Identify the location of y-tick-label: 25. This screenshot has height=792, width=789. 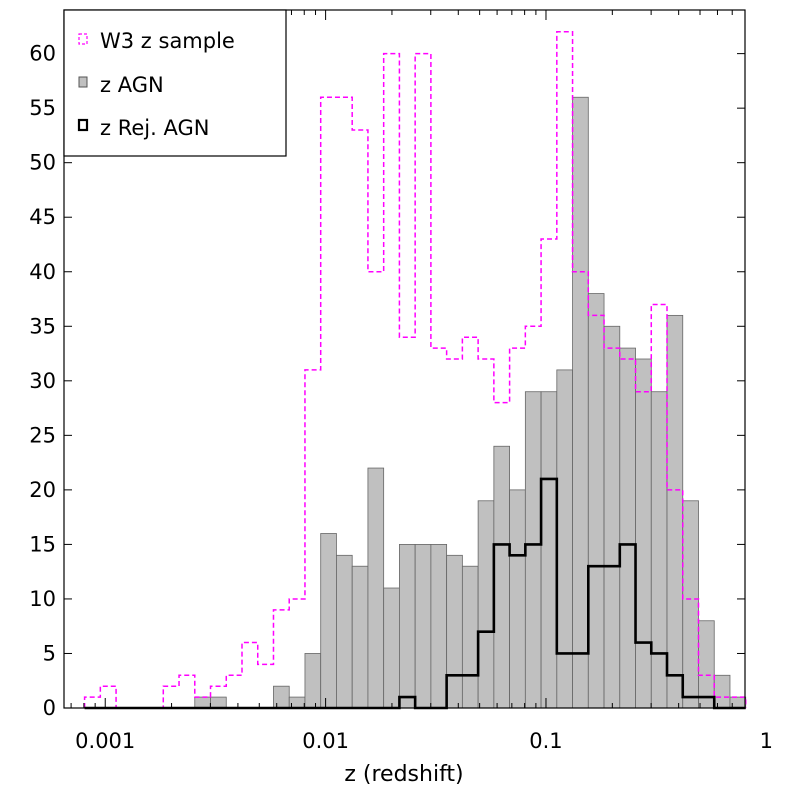
(42, 435).